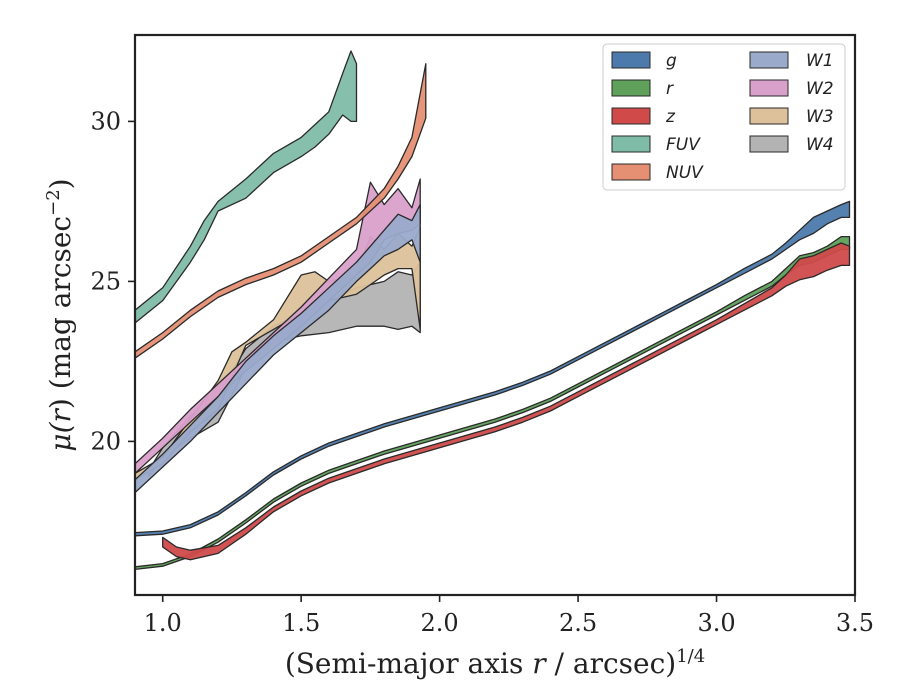 Image resolution: width=900 pixels, height=700 pixels. I want to click on legend-swatch-w4, so click(769, 144).